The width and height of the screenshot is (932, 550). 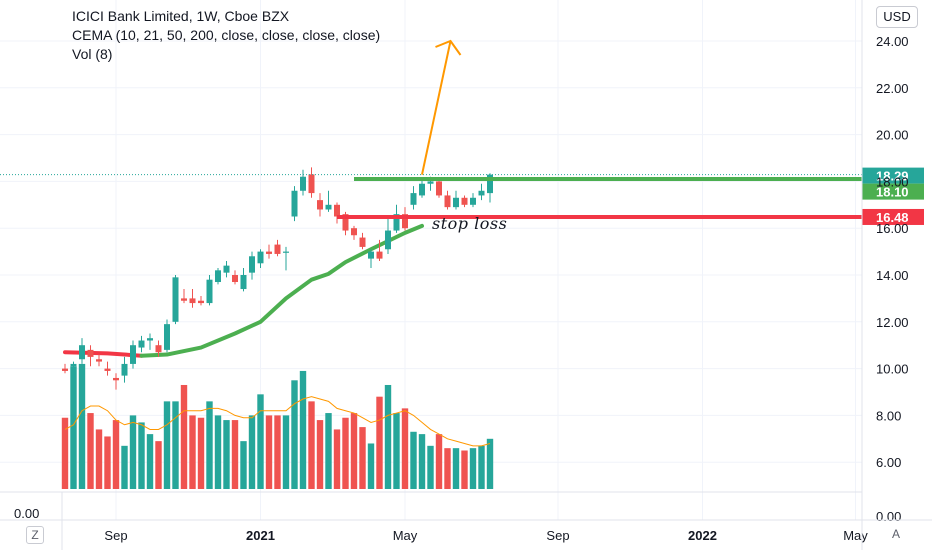 I want to click on y-tick-label: 14.00, so click(x=892, y=275).